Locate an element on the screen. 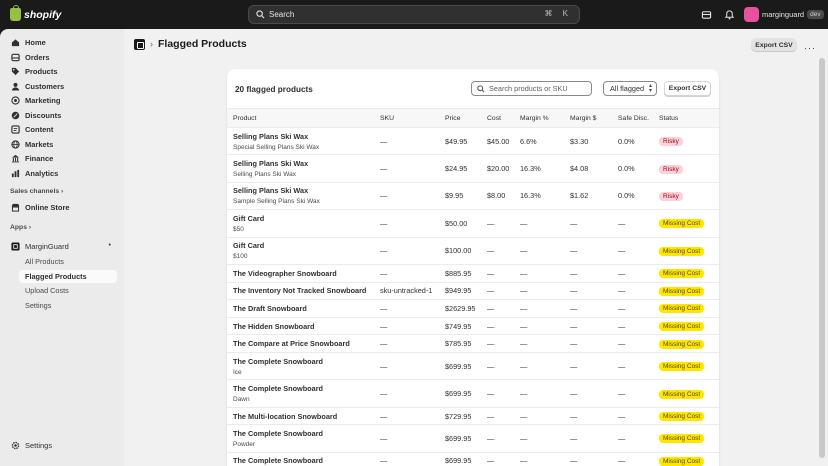 The width and height of the screenshot is (828, 466). nav-customers: Customers is located at coordinates (61, 86).